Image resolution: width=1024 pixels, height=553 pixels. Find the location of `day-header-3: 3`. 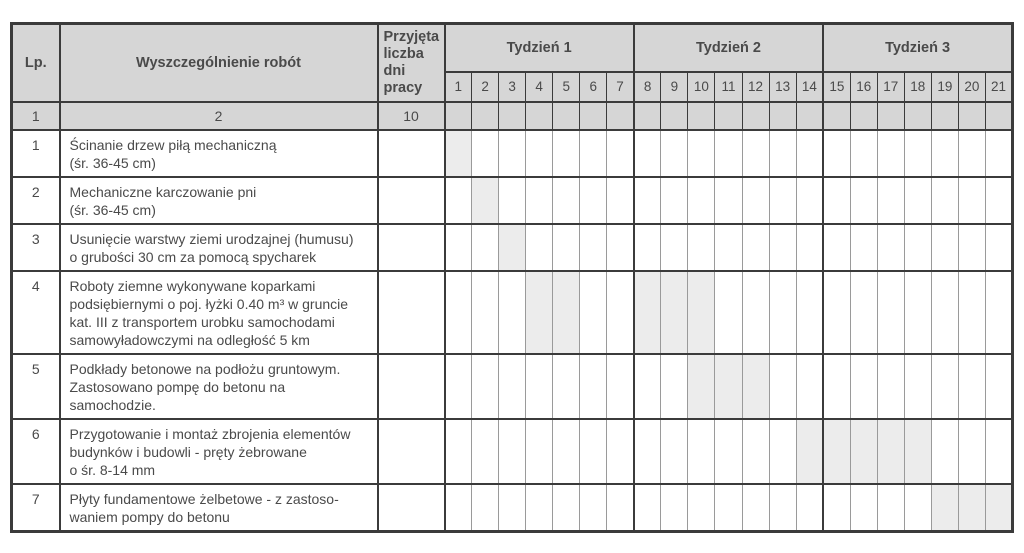

day-header-3: 3 is located at coordinates (512, 87).